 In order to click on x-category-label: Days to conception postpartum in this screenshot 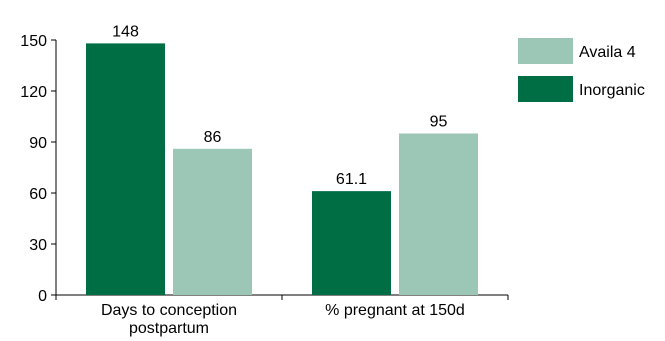, I will do `click(169, 319)`.